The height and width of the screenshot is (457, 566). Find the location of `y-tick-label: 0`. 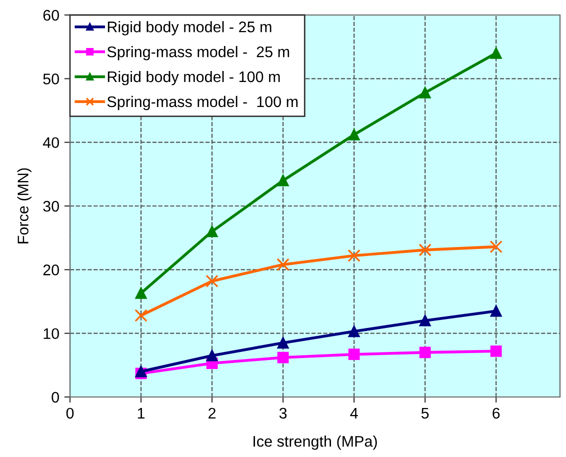

y-tick-label: 0 is located at coordinates (55, 397).